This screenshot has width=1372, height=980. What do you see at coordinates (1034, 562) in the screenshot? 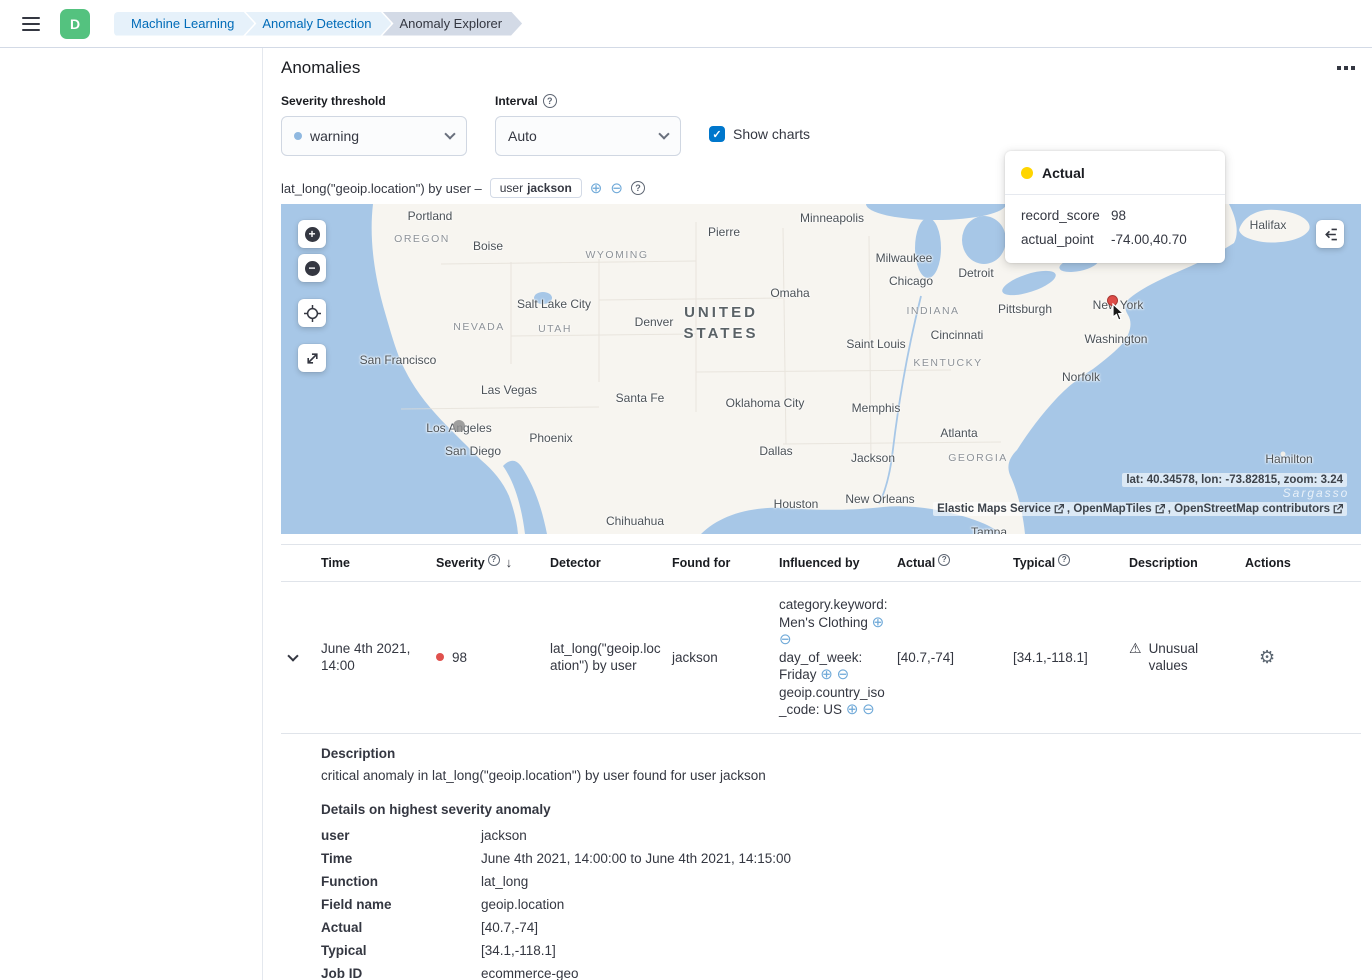
I see `column-header-typical: Typical` at bounding box center [1034, 562].